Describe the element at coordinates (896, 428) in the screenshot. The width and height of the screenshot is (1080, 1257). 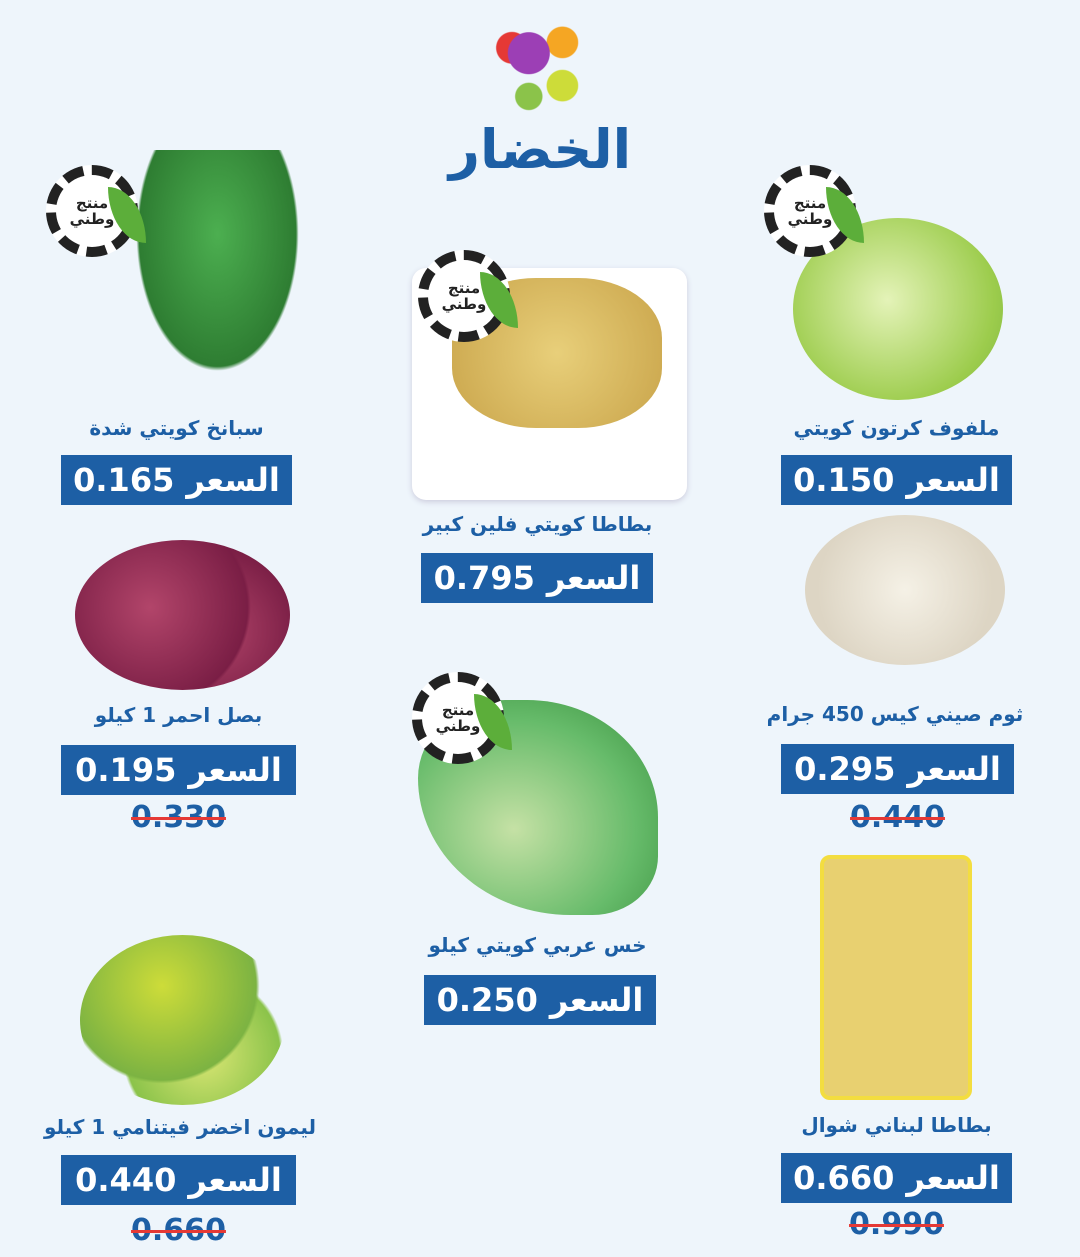
I see `product-name: ملفوف كرتون كويتي` at that location.